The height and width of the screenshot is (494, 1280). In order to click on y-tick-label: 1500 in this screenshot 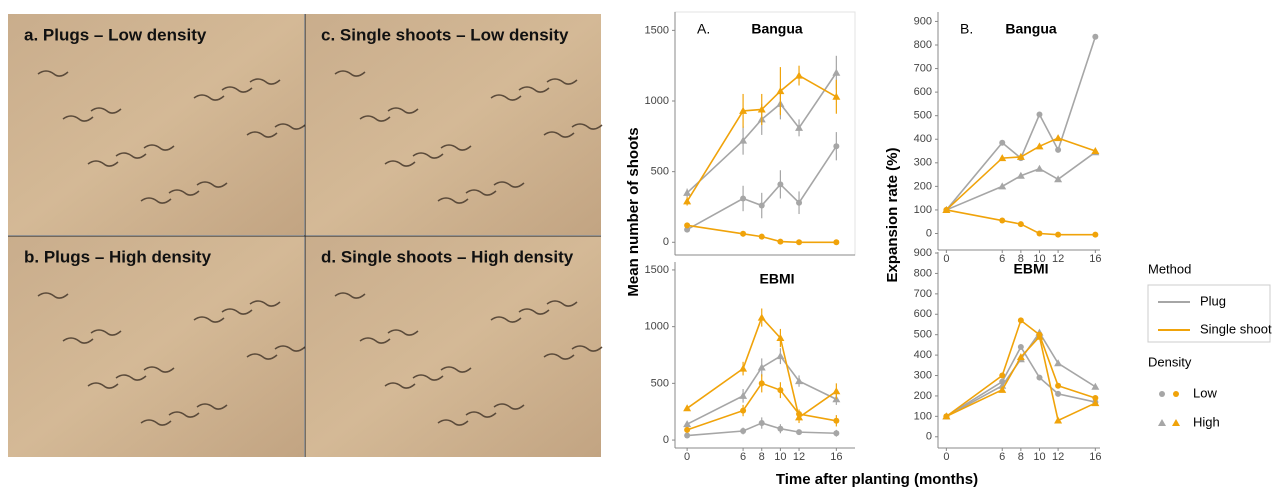, I will do `click(657, 30)`.